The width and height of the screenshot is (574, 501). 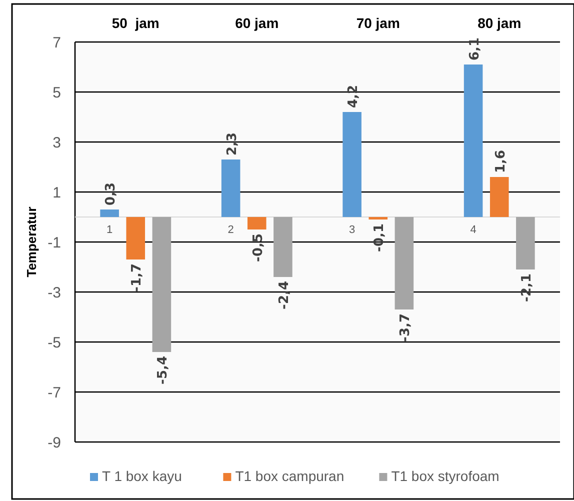 I want to click on text: 80 jam, so click(x=500, y=23).